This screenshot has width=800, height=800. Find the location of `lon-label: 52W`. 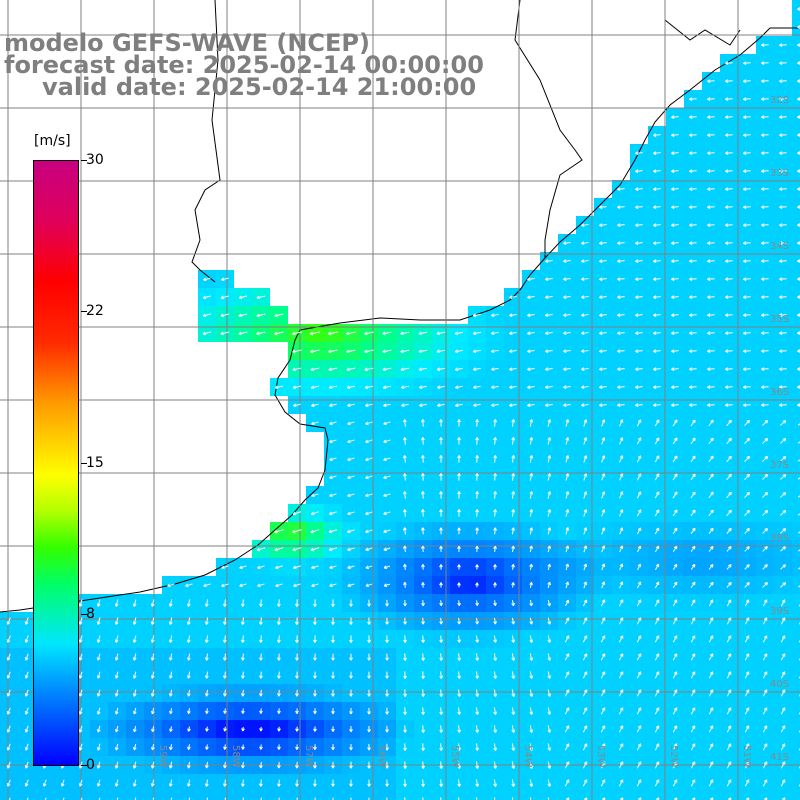

lon-label: 52W is located at coordinates (673, 756).